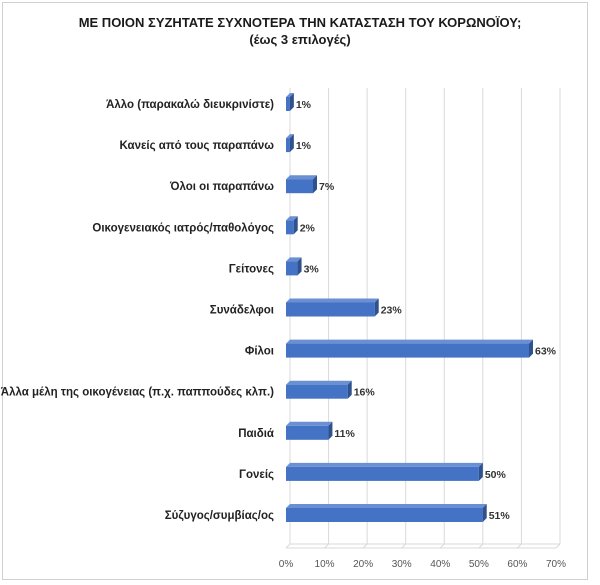 The width and height of the screenshot is (600, 585). What do you see at coordinates (325, 564) in the screenshot?
I see `x-tick-label: 10%` at bounding box center [325, 564].